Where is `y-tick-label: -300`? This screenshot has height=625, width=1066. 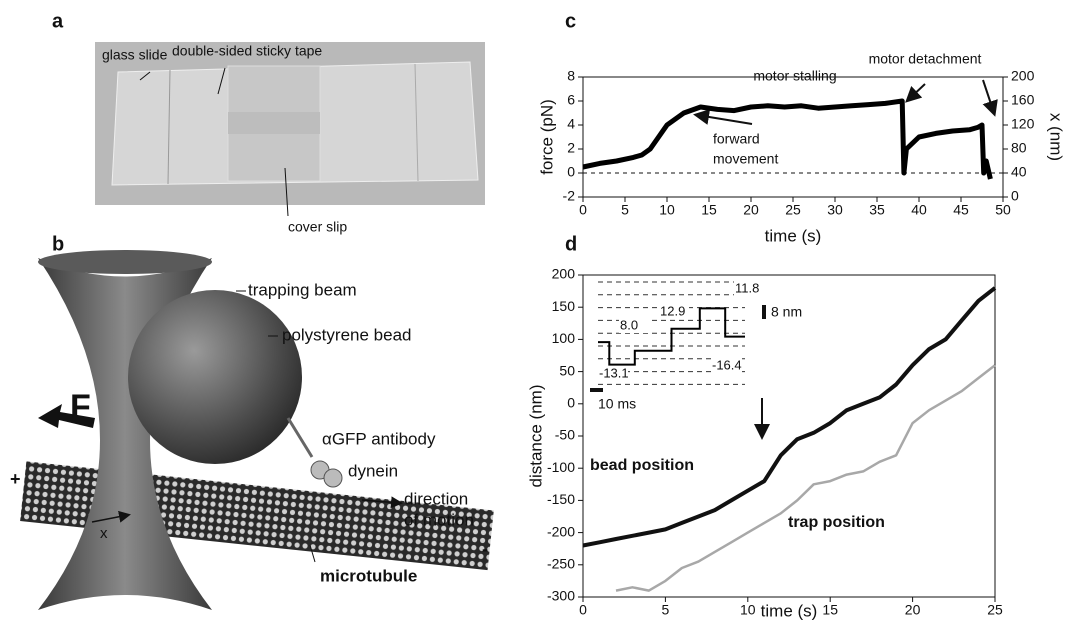
y-tick-label: -300 is located at coordinates (561, 596).